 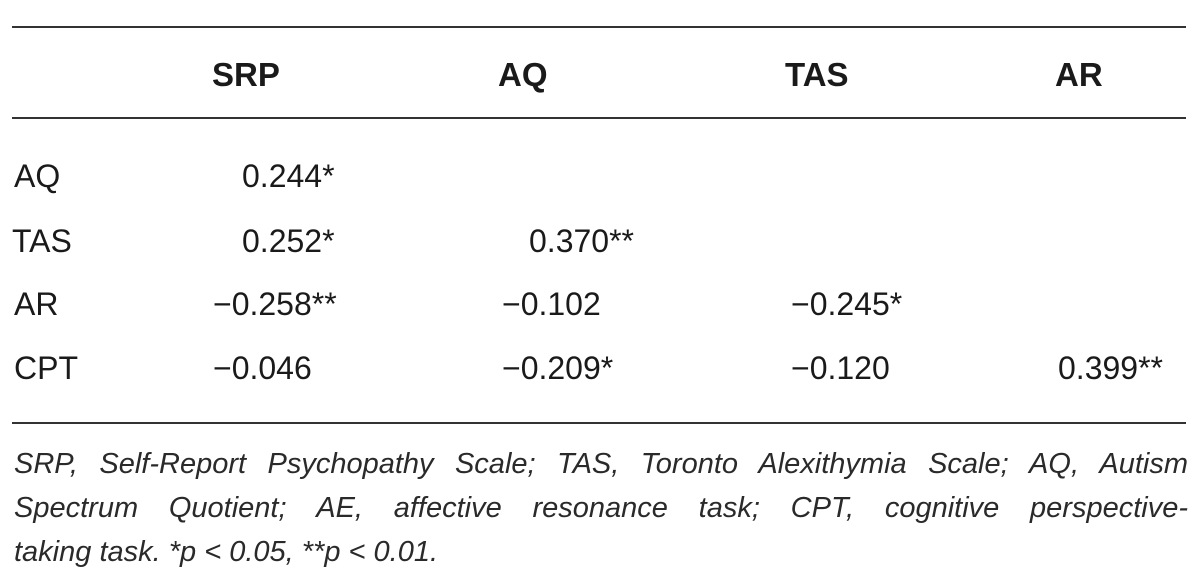 I want to click on row-label-cpt: CPT, so click(x=46, y=368).